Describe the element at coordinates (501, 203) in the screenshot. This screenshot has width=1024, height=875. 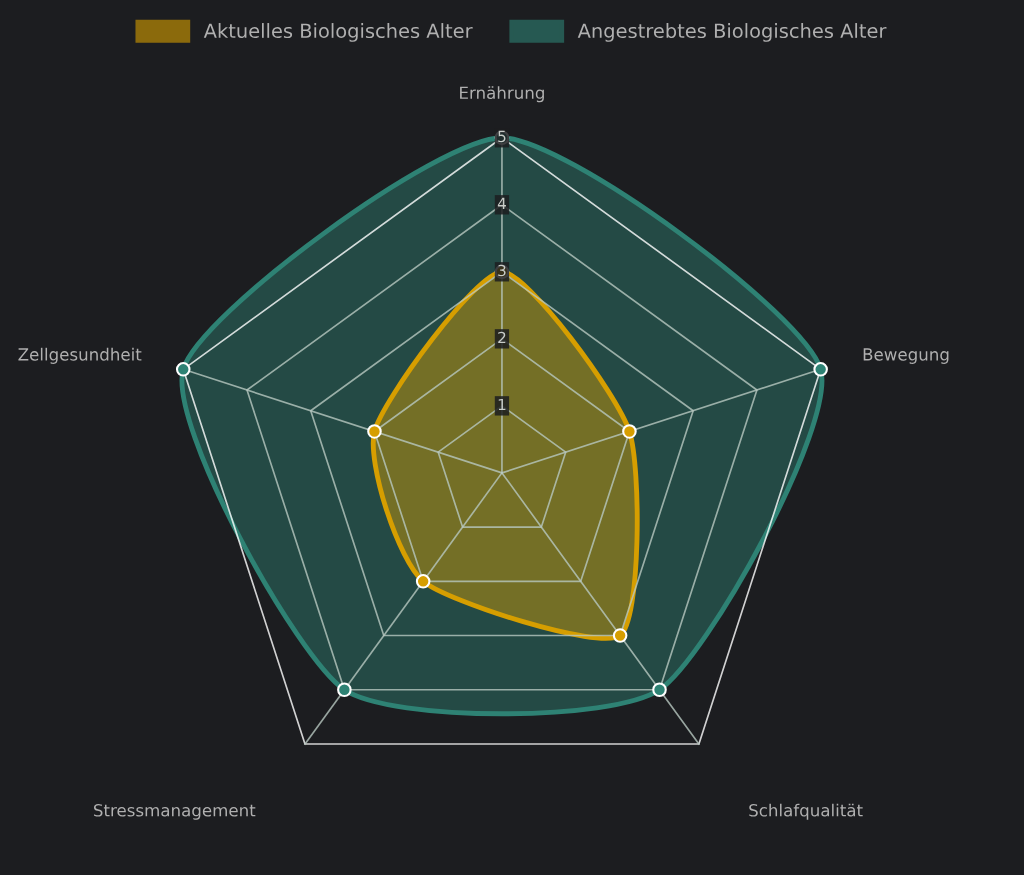
I see `y-tick-label: 4` at that location.